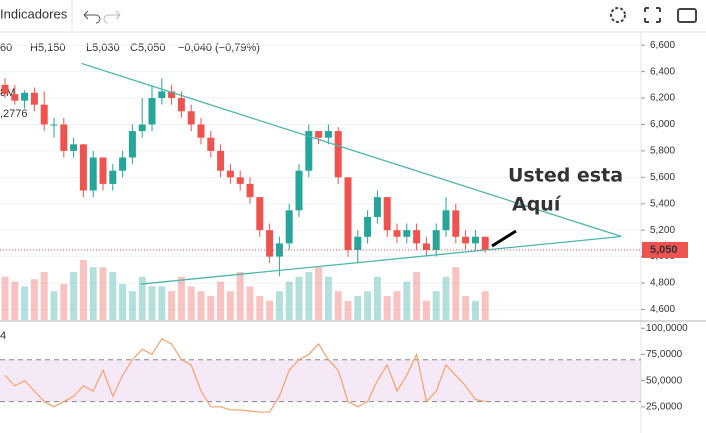 The height and width of the screenshot is (433, 706). Describe the element at coordinates (664, 406) in the screenshot. I see `rsi-tick-label: 25,0000` at that location.